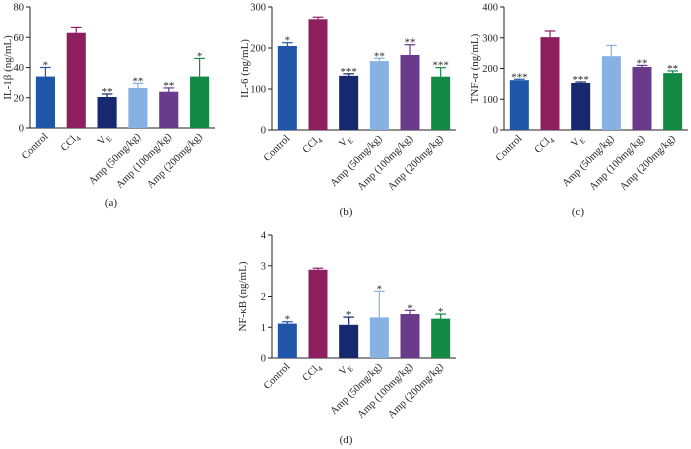  I want to click on y-axis-label: IL-1β (ng/mL), so click(8, 67).